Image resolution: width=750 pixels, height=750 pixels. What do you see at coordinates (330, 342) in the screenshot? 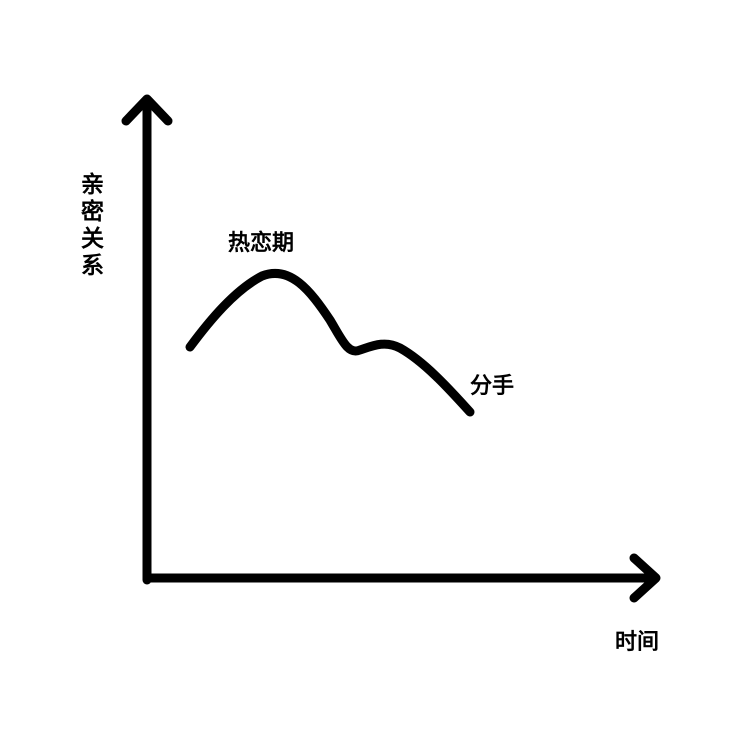
I see `intimacy-curve` at bounding box center [330, 342].